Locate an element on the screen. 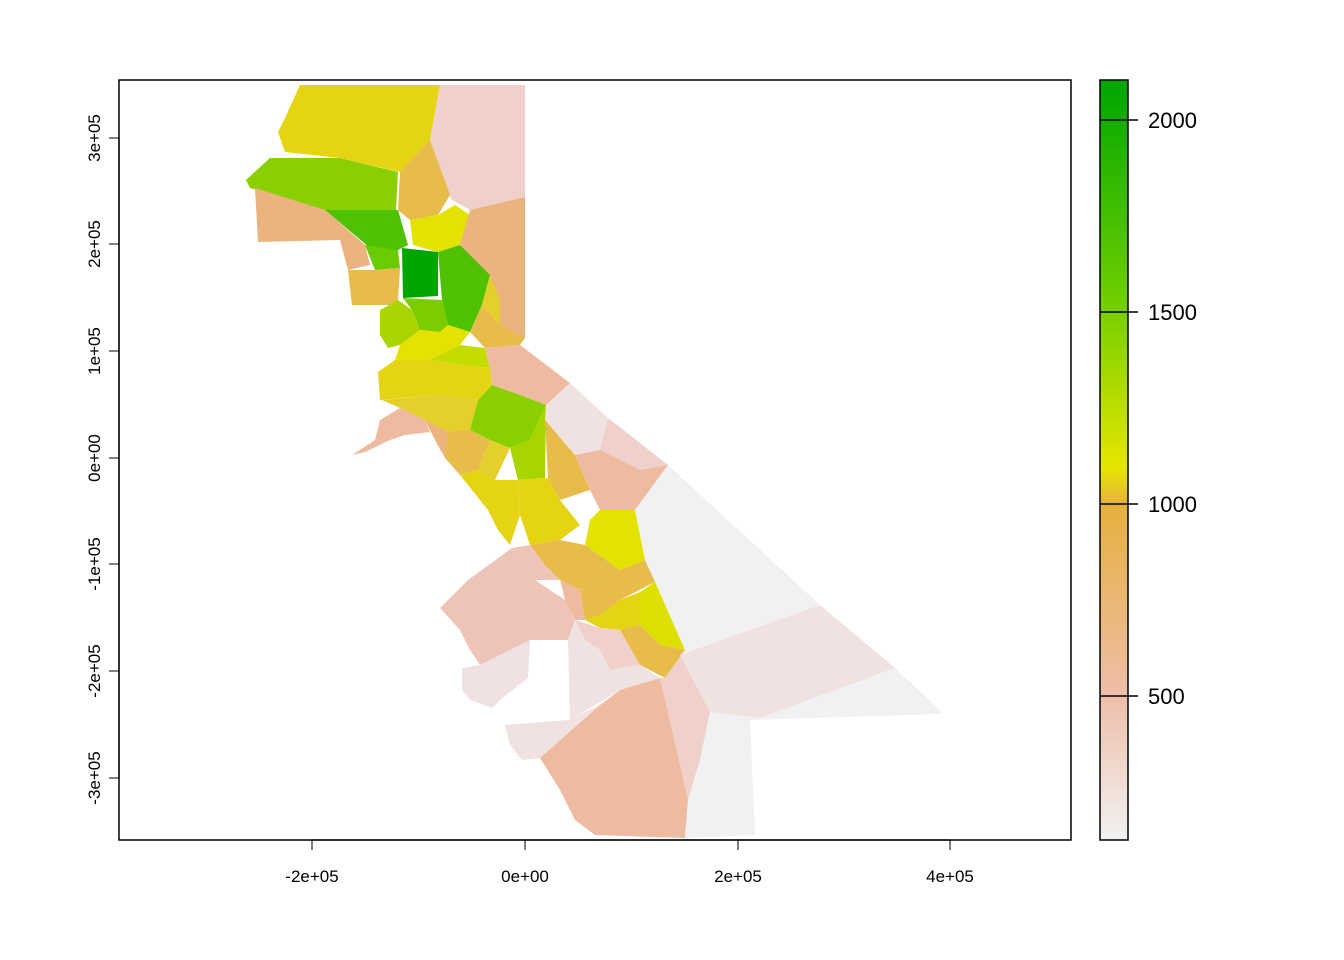  legend-tick-label: 1500 is located at coordinates (1172, 312).